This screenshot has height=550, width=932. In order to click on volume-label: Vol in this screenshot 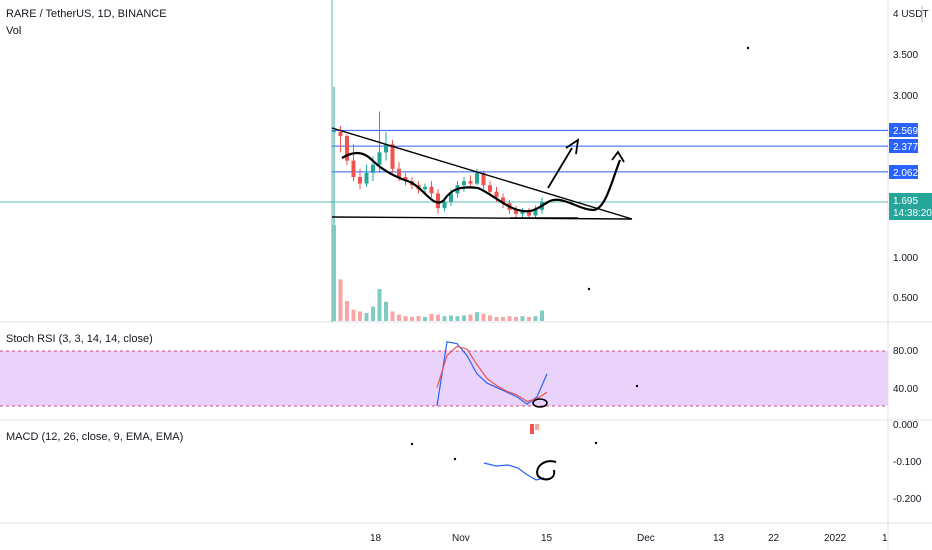, I will do `click(13, 31)`.